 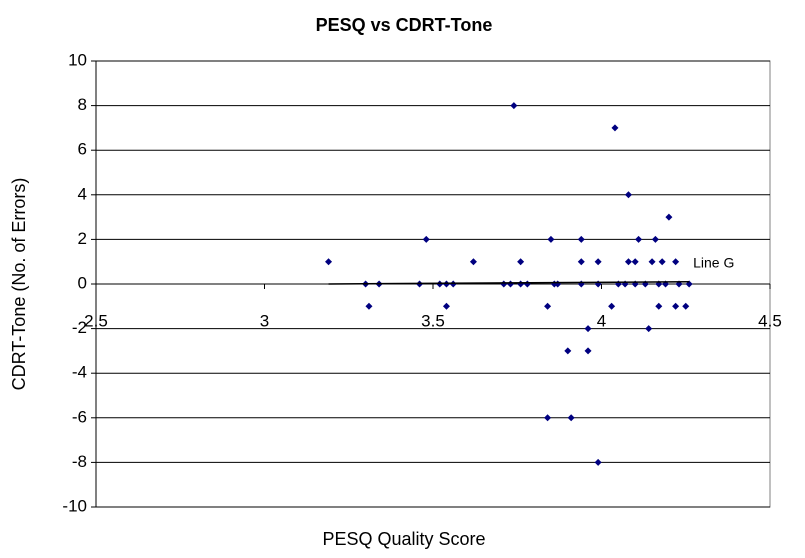 I want to click on trendline, so click(x=509, y=283).